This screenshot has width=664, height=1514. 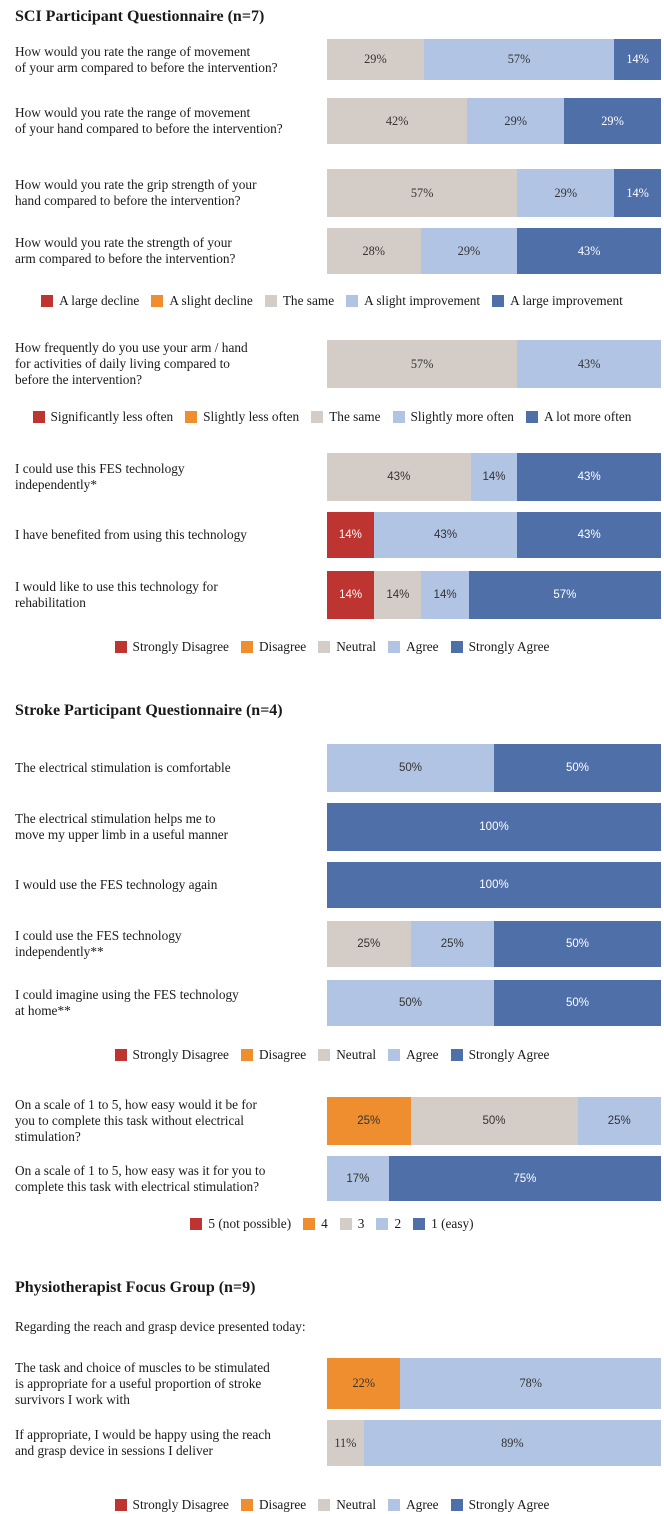 What do you see at coordinates (398, 1223) in the screenshot?
I see `legend-label: 2` at bounding box center [398, 1223].